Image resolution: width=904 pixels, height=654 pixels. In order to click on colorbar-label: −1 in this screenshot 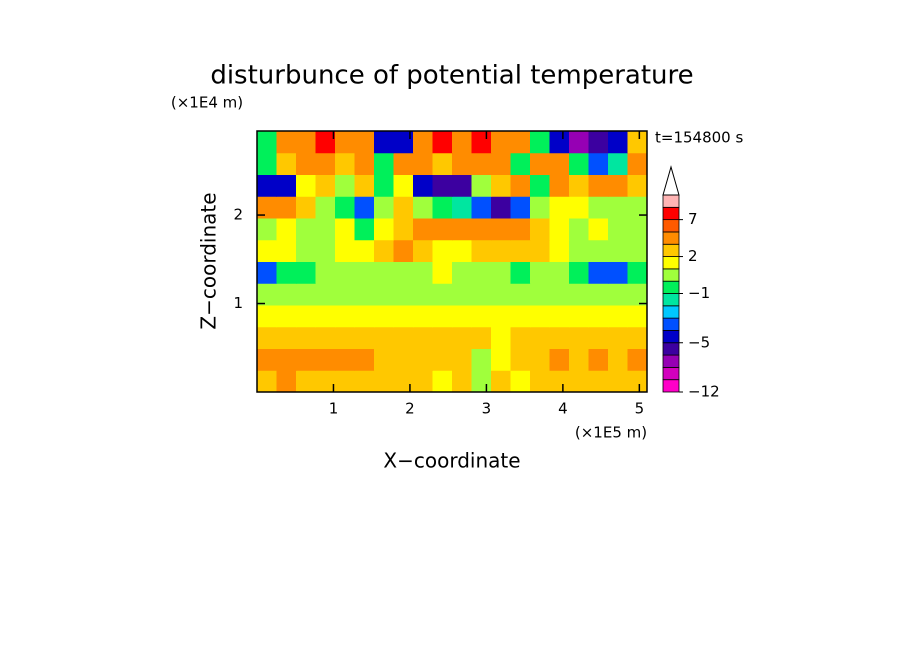, I will do `click(699, 293)`.